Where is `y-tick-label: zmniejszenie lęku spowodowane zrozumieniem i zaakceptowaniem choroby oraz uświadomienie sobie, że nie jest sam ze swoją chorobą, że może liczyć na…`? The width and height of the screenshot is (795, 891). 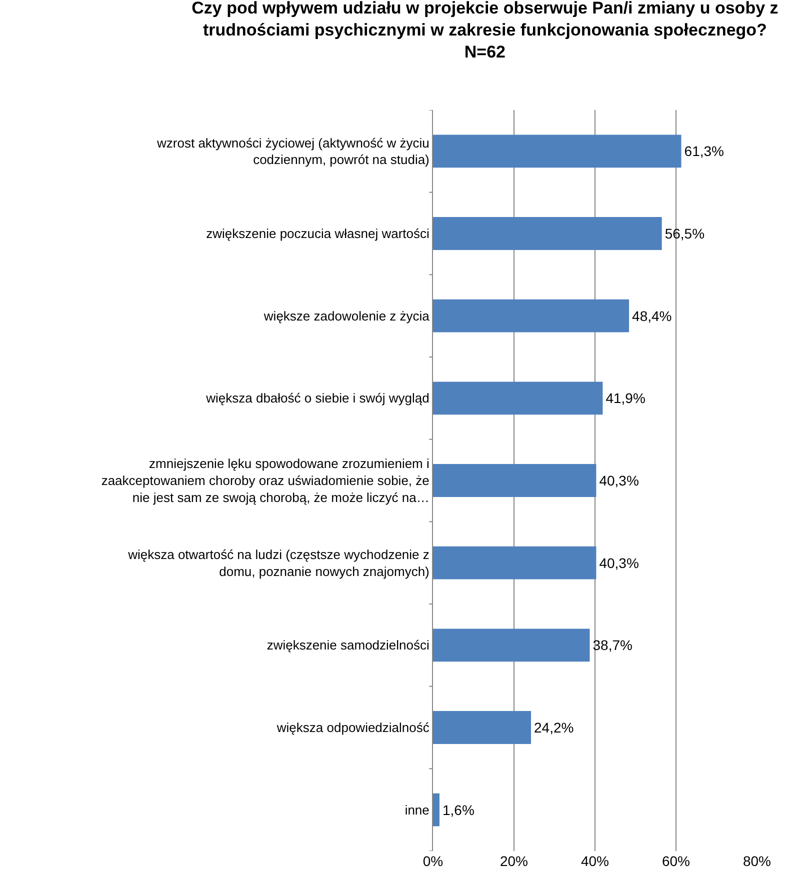
y-tick-label: zmniejszenie lęku spowodowane zrozumieniem i zaakceptowaniem choroby oraz uświadomienie sobie, że nie jest sam ze swoją chorobą, że może liczyć na… is located at coordinates (265, 480).